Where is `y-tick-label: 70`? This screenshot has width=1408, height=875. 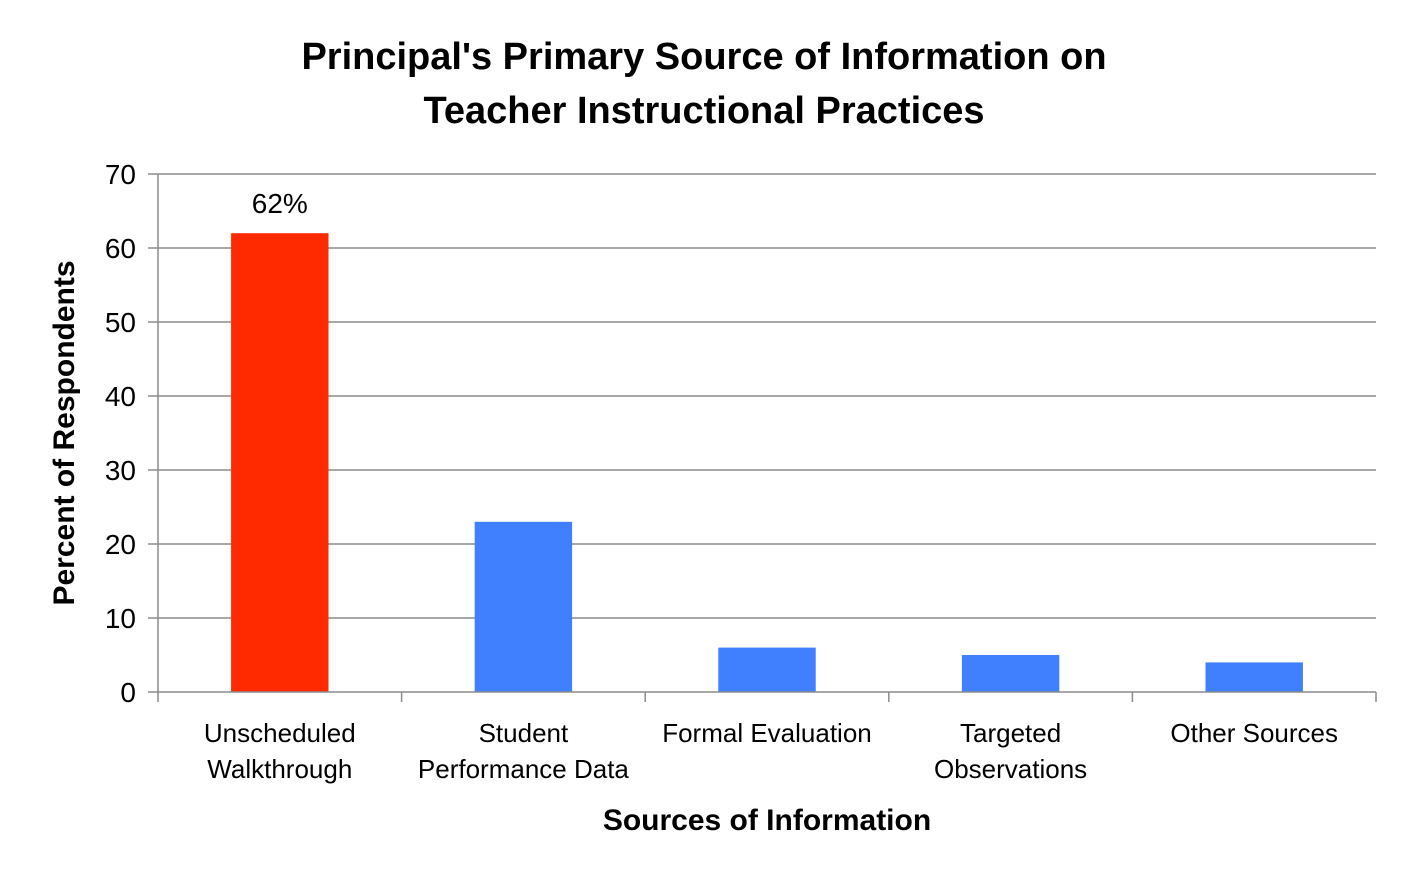 y-tick-label: 70 is located at coordinates (120, 174).